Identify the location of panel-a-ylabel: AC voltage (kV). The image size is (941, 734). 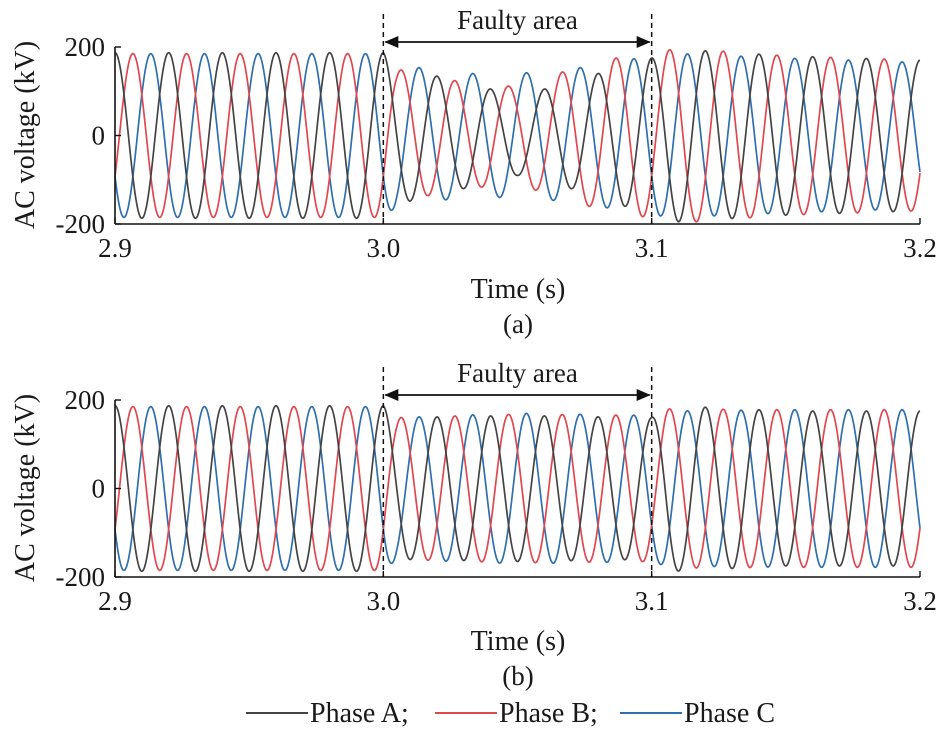
(25, 135).